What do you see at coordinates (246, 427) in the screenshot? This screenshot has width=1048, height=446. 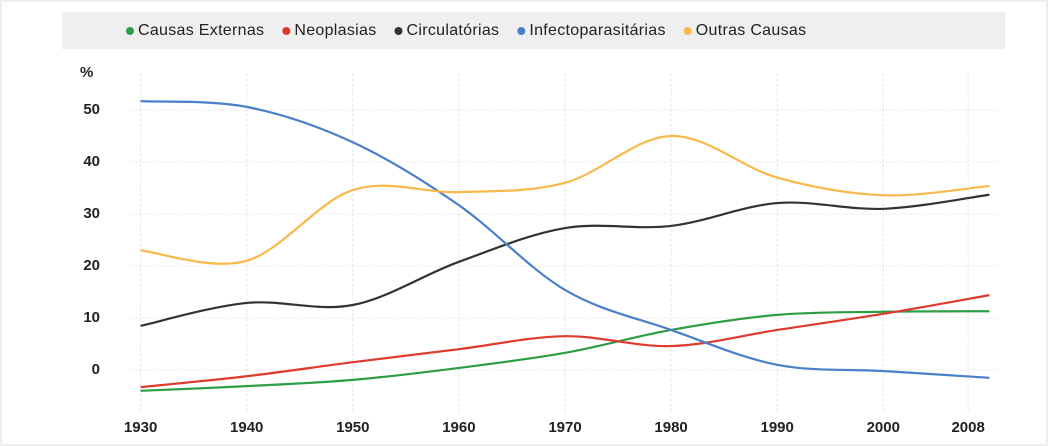 I see `x-tick-label: 1940` at bounding box center [246, 427].